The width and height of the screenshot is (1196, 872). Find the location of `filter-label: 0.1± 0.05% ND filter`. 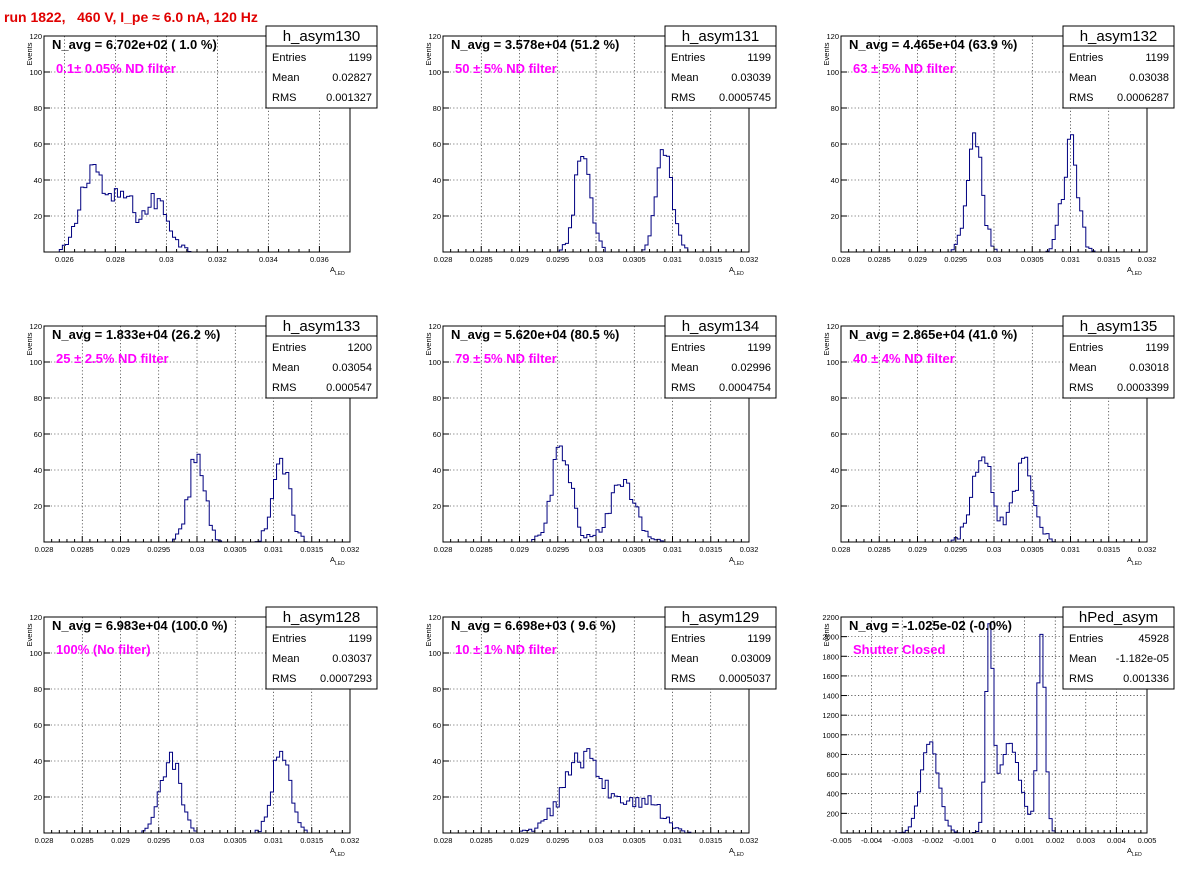

filter-label: 0.1± 0.05% ND filter is located at coordinates (116, 68).